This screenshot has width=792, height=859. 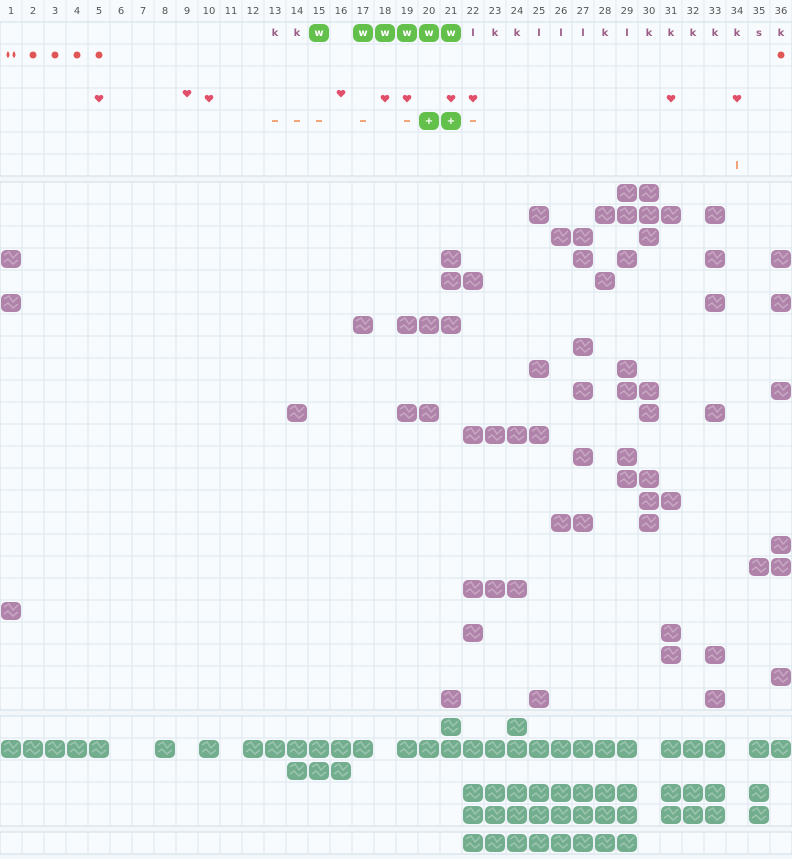 I want to click on column-number: 30, so click(x=649, y=11).